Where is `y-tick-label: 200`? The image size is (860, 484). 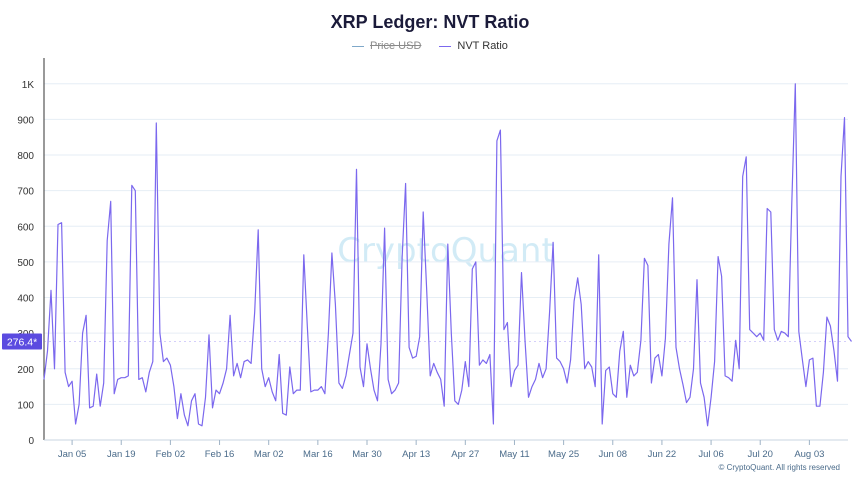 y-tick-label: 200 is located at coordinates (25, 370).